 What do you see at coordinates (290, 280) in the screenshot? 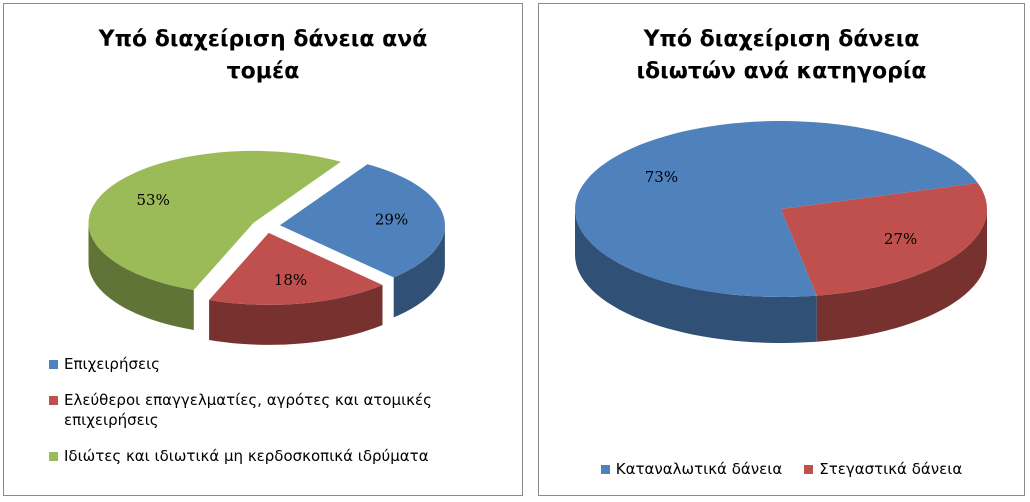
I see `data-label: 18%` at bounding box center [290, 280].